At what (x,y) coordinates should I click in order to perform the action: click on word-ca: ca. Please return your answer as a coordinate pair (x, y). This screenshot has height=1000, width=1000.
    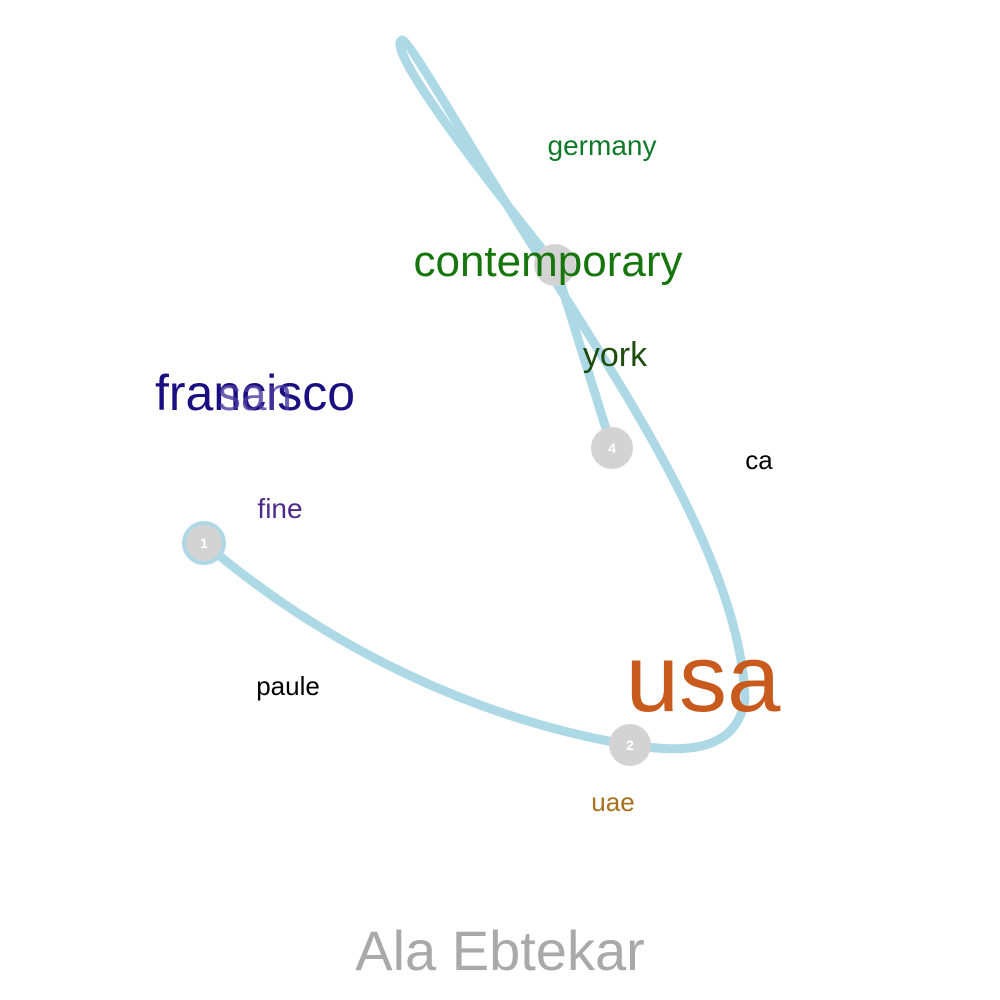
    Looking at the image, I should click on (759, 460).